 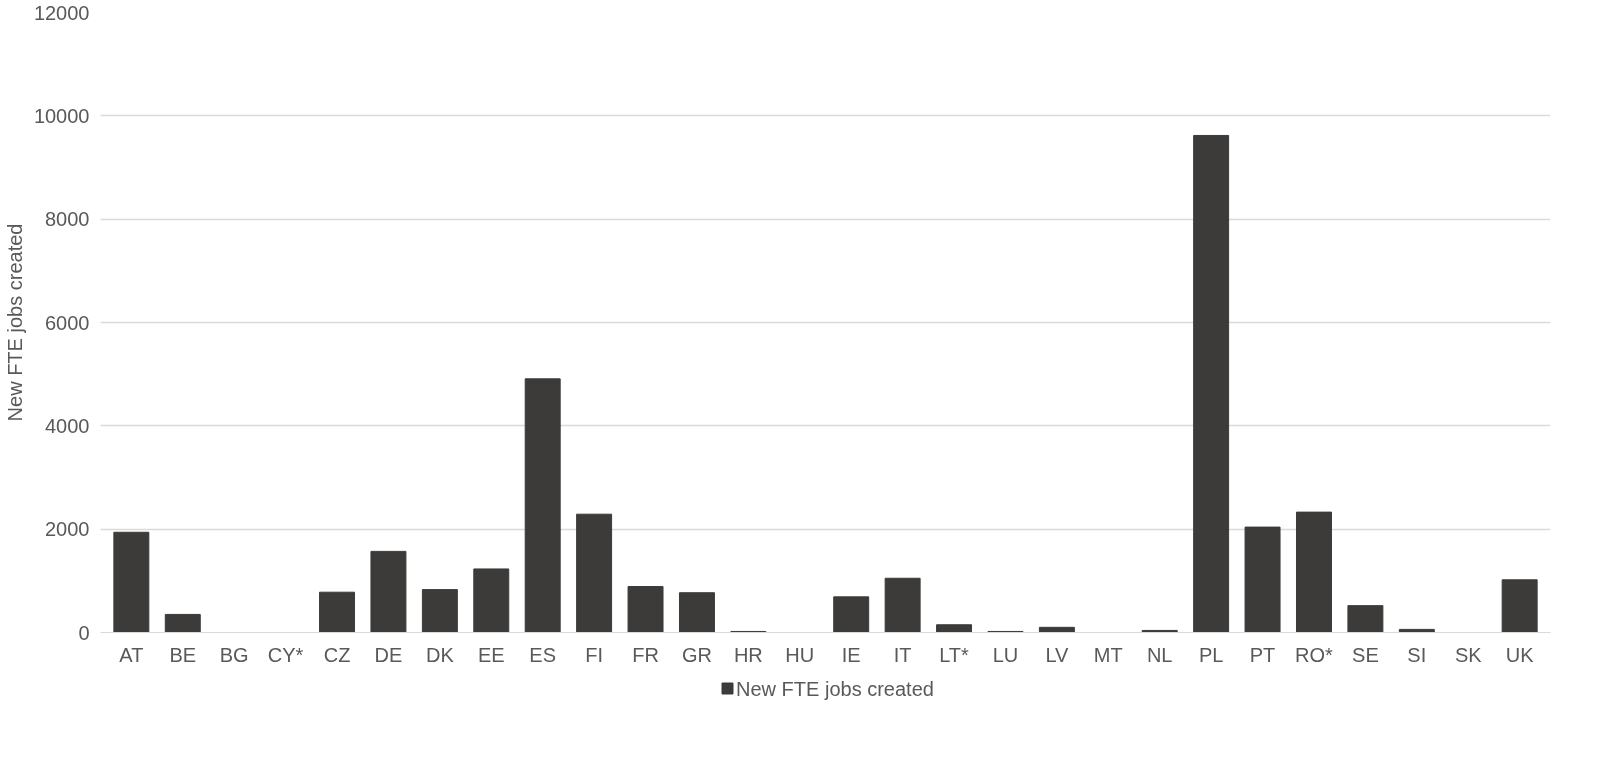 I want to click on y-tick-label: 6000, so click(x=67, y=322).